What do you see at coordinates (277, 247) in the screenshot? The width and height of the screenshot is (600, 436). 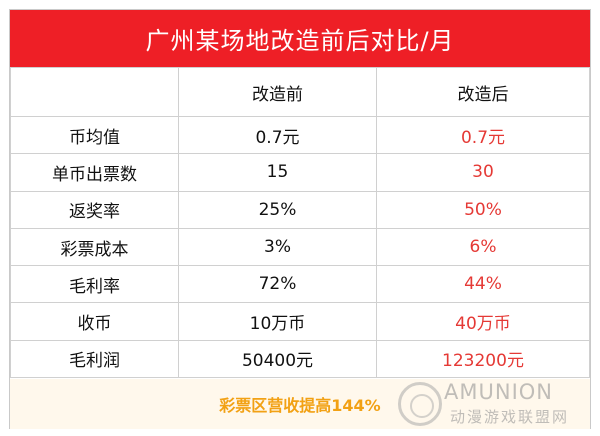 I see `before-value: 3%` at bounding box center [277, 247].